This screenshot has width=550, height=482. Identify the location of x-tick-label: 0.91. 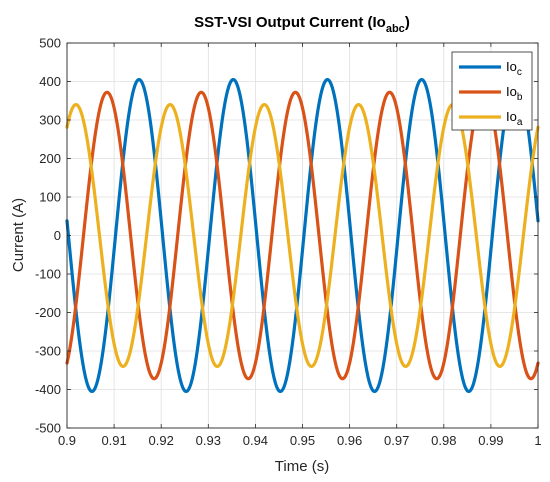
(113, 440).